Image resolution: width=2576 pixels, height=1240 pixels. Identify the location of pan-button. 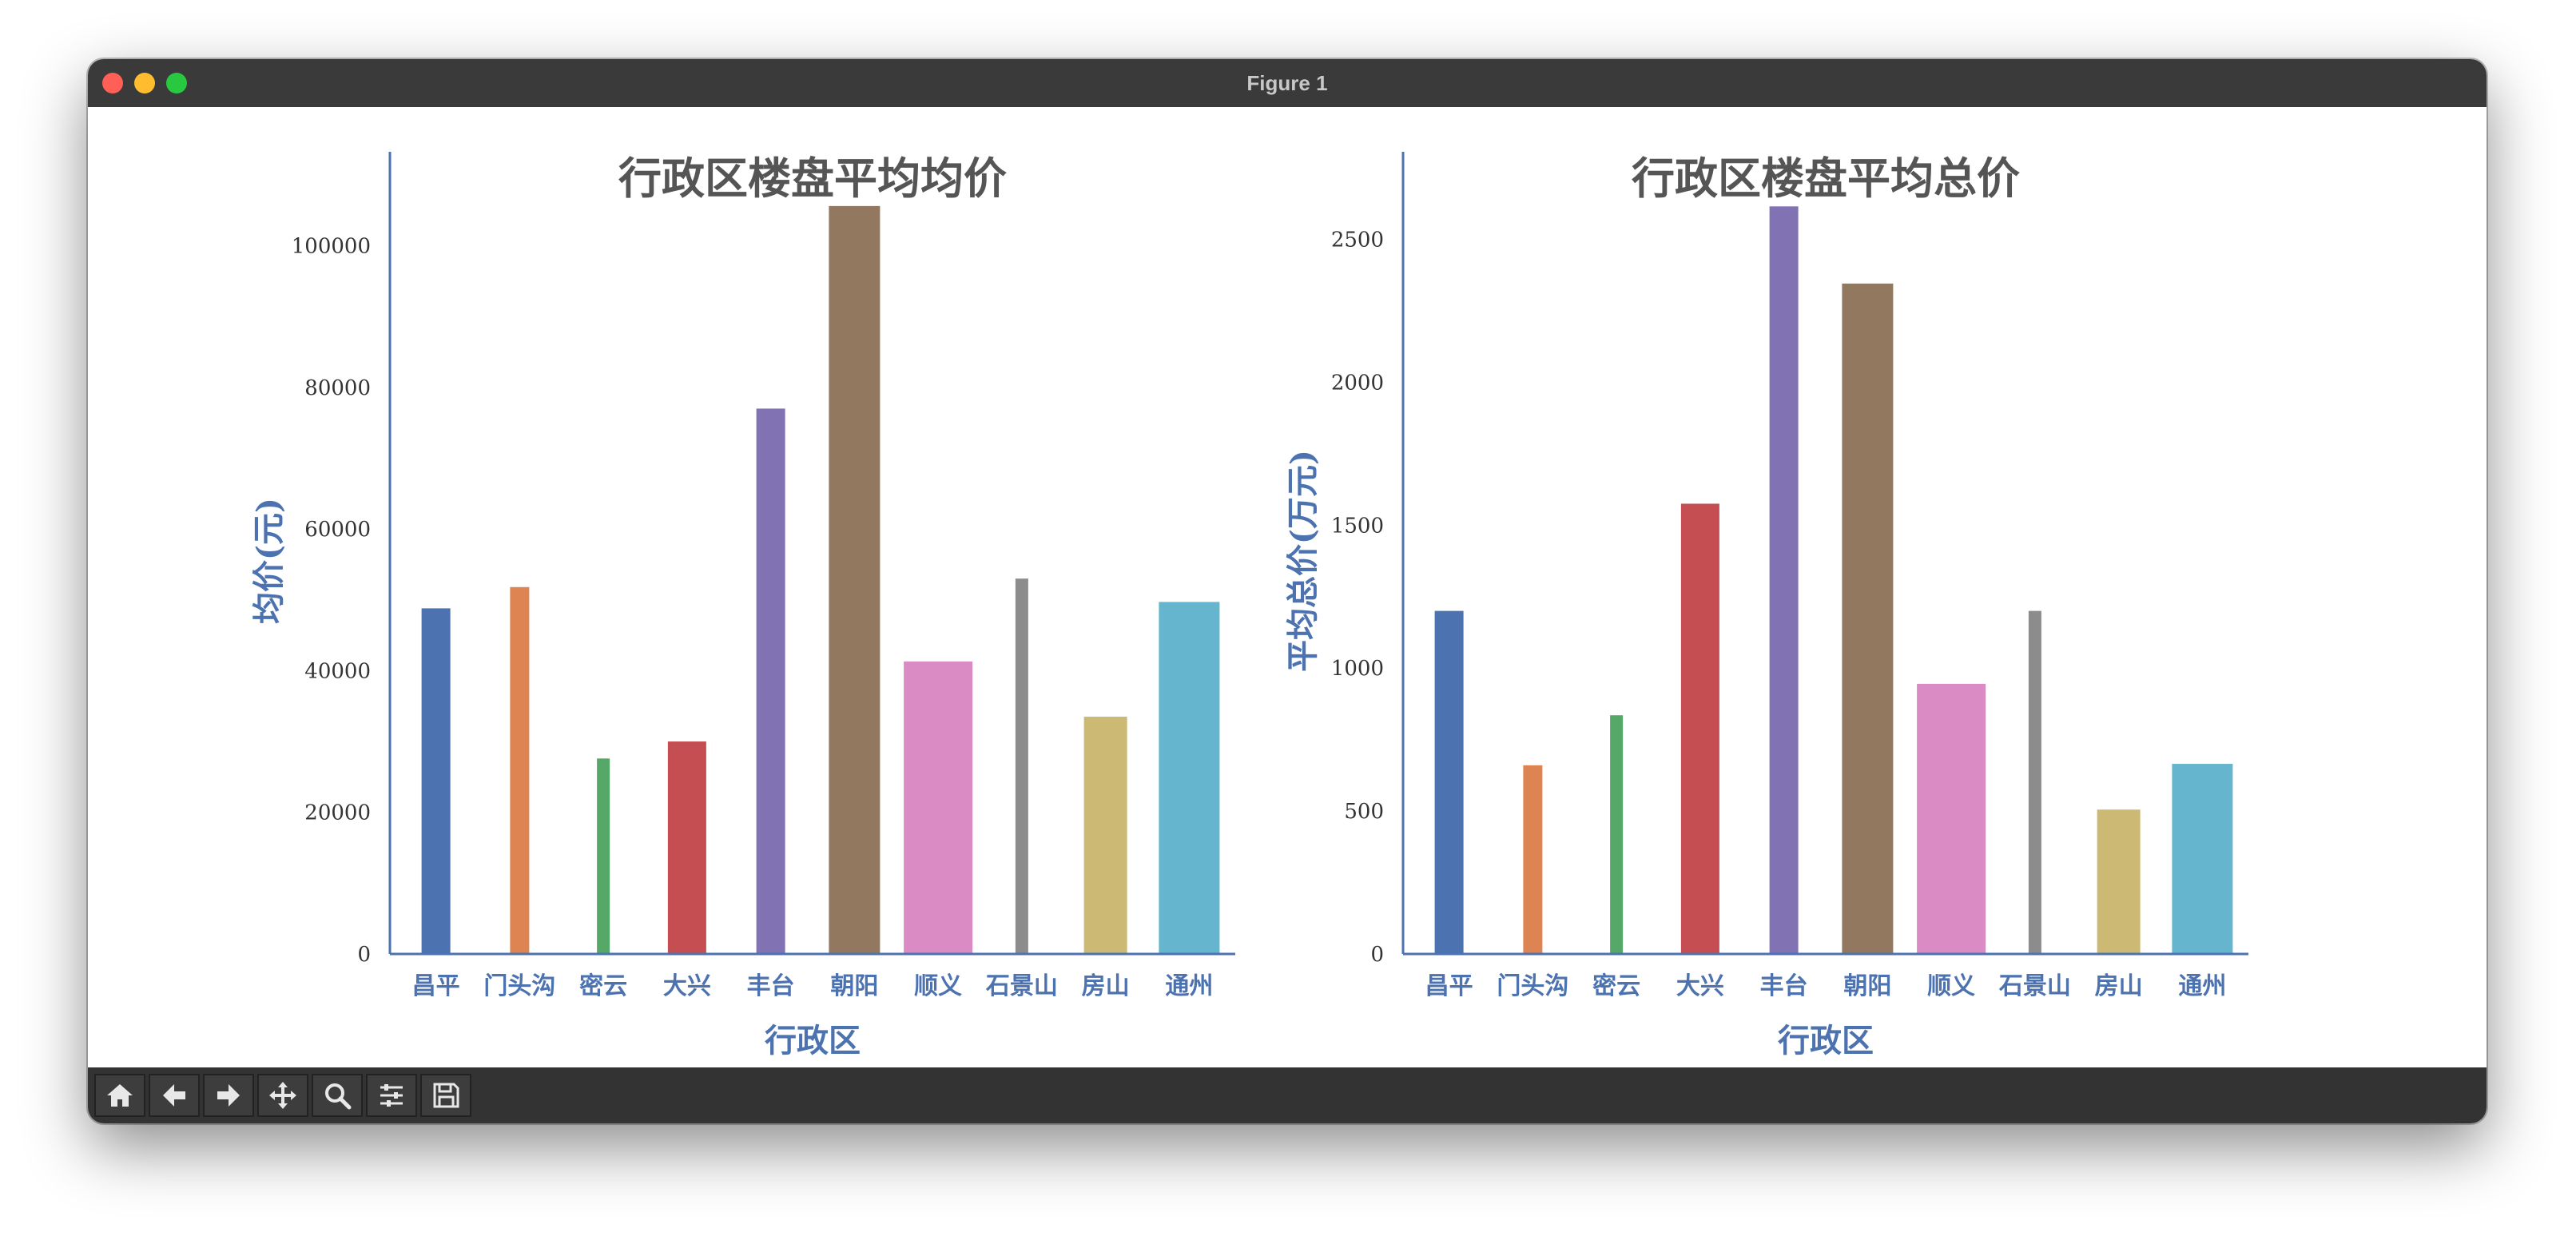
(282, 1096).